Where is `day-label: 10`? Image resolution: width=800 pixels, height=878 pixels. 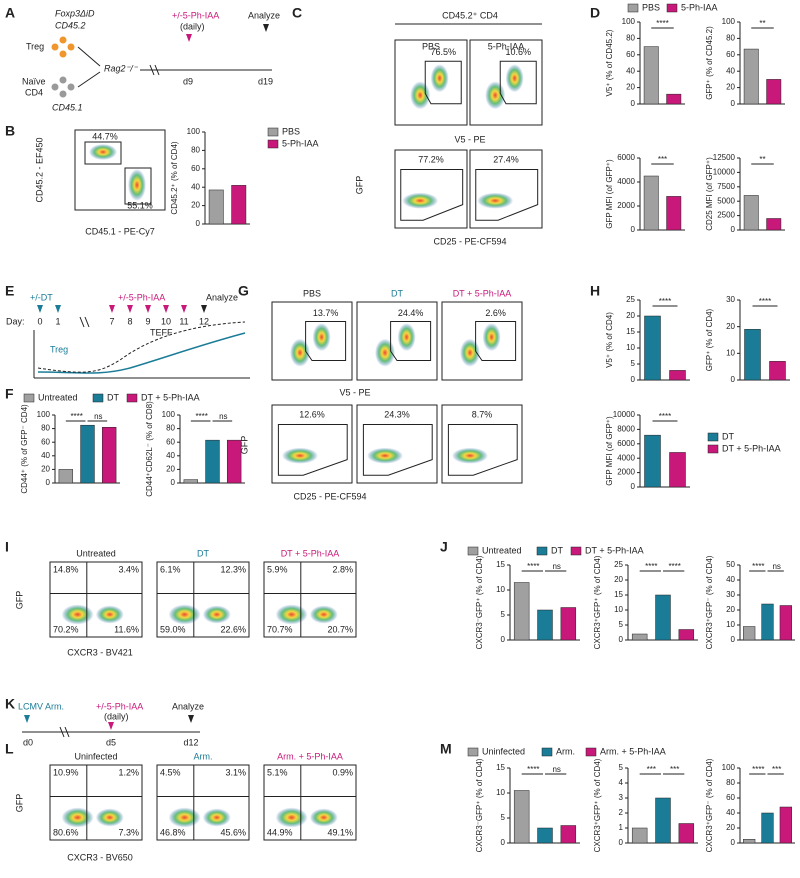 day-label: 10 is located at coordinates (166, 321).